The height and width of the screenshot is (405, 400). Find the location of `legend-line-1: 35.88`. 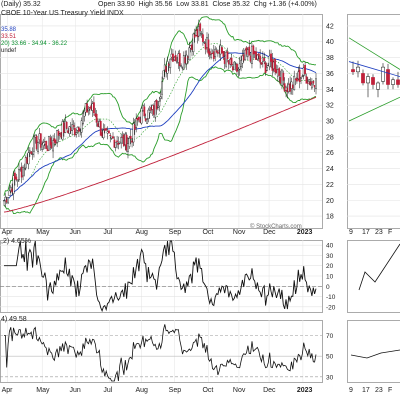

legend-line-1: 35.88 is located at coordinates (8, 30).